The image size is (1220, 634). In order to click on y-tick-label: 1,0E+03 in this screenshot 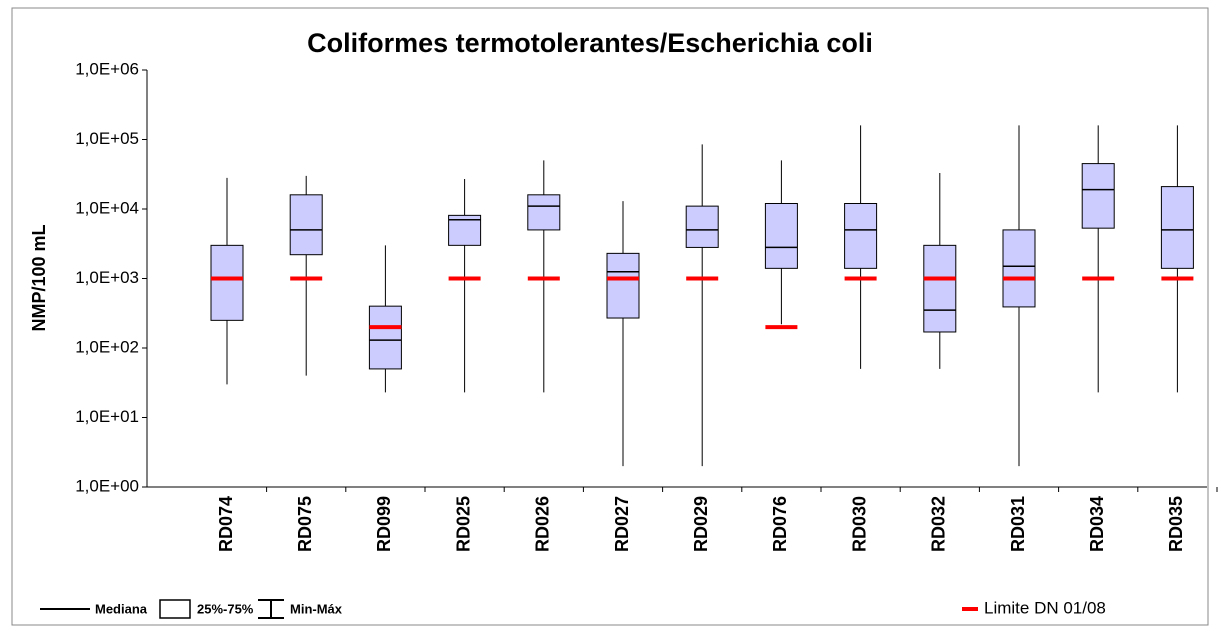, I will do `click(107, 277)`.